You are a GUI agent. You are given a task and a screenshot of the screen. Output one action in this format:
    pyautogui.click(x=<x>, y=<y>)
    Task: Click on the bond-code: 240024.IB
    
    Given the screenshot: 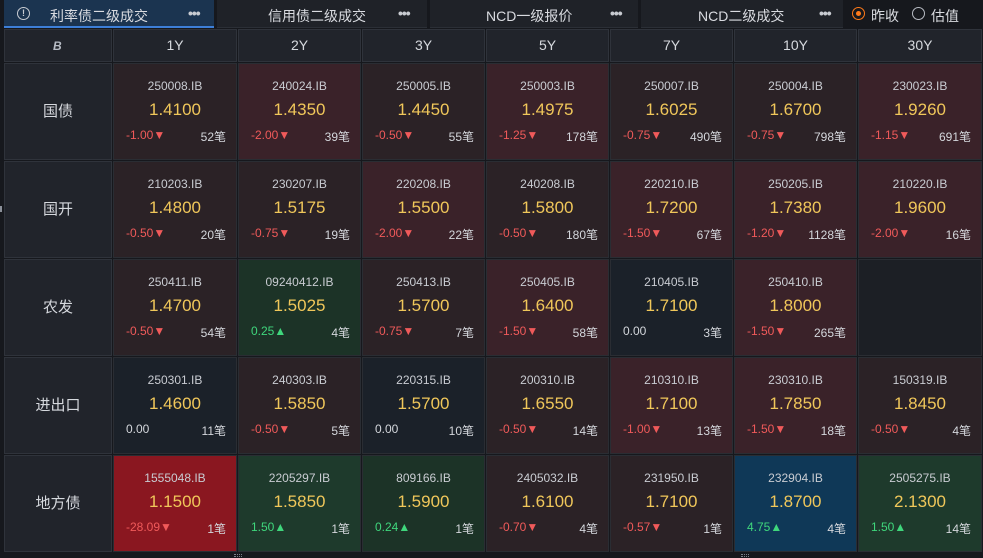 What is the action you would take?
    pyautogui.click(x=299, y=86)
    